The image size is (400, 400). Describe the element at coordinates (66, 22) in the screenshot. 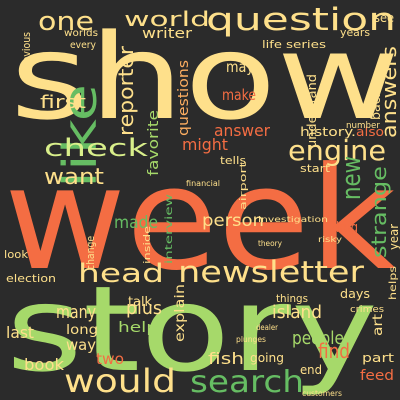

I see `word-one: one` at that location.